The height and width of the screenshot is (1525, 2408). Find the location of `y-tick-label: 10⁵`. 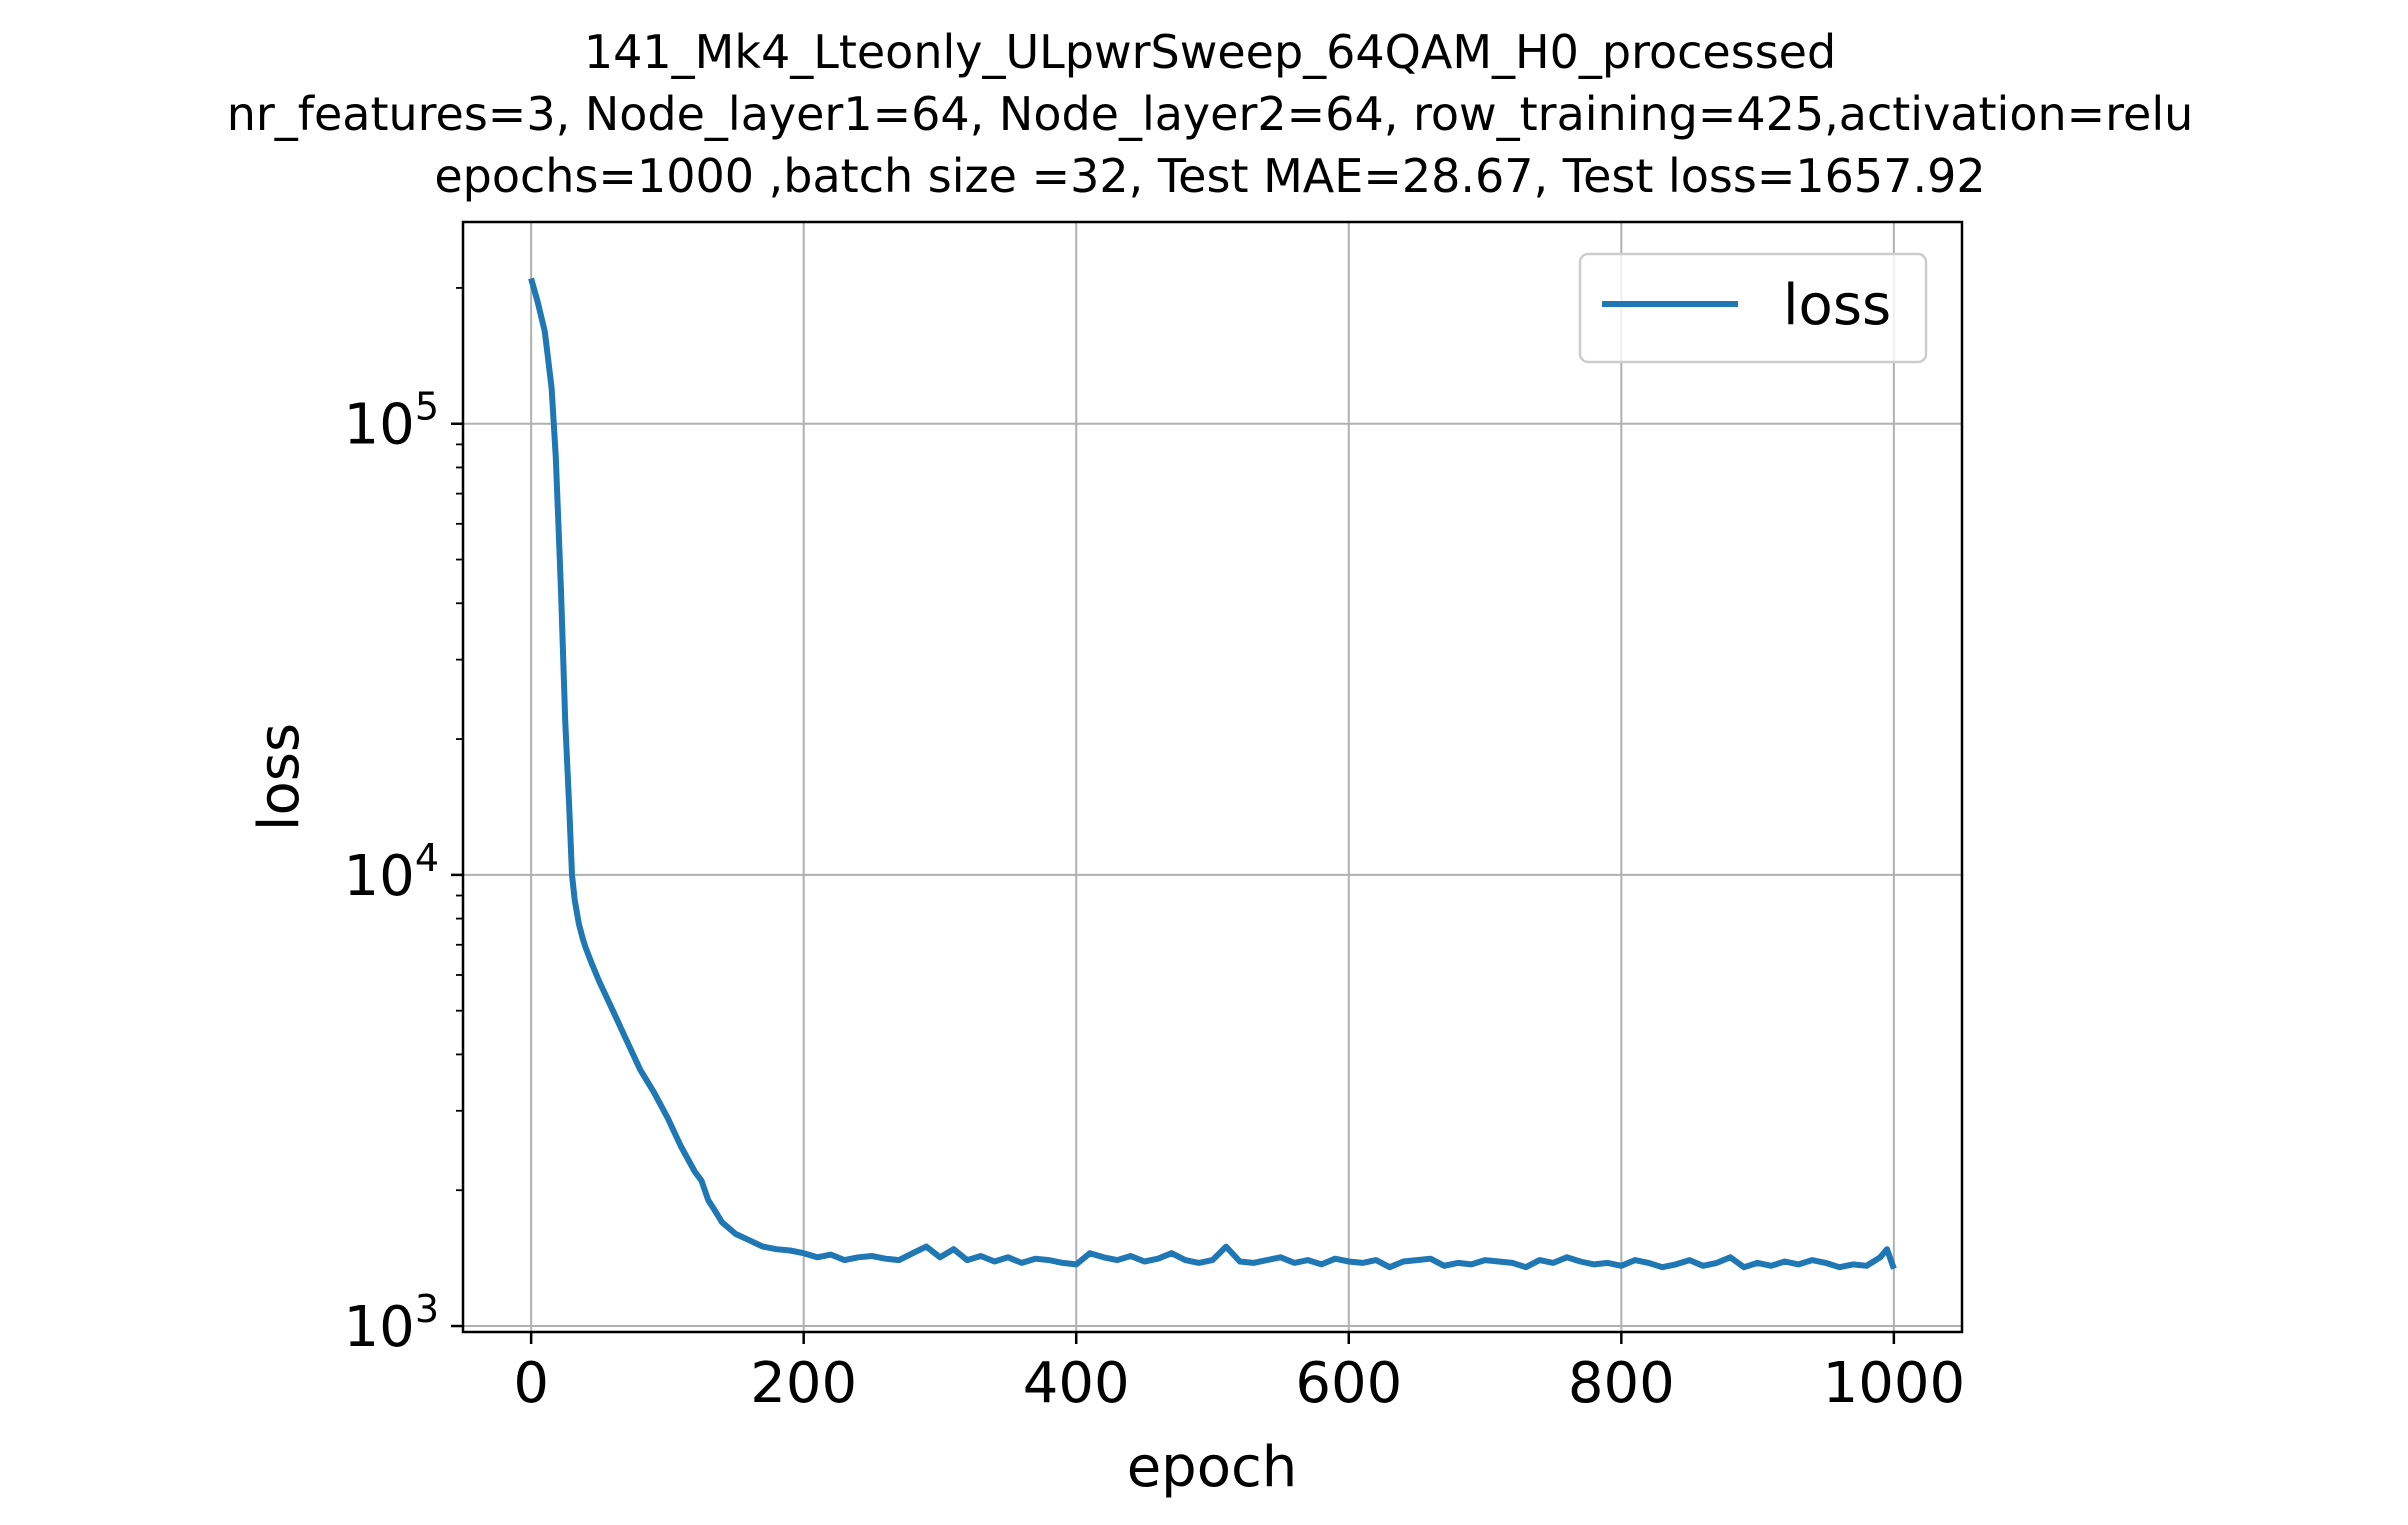

y-tick-label: 10⁵ is located at coordinates (391, 421).